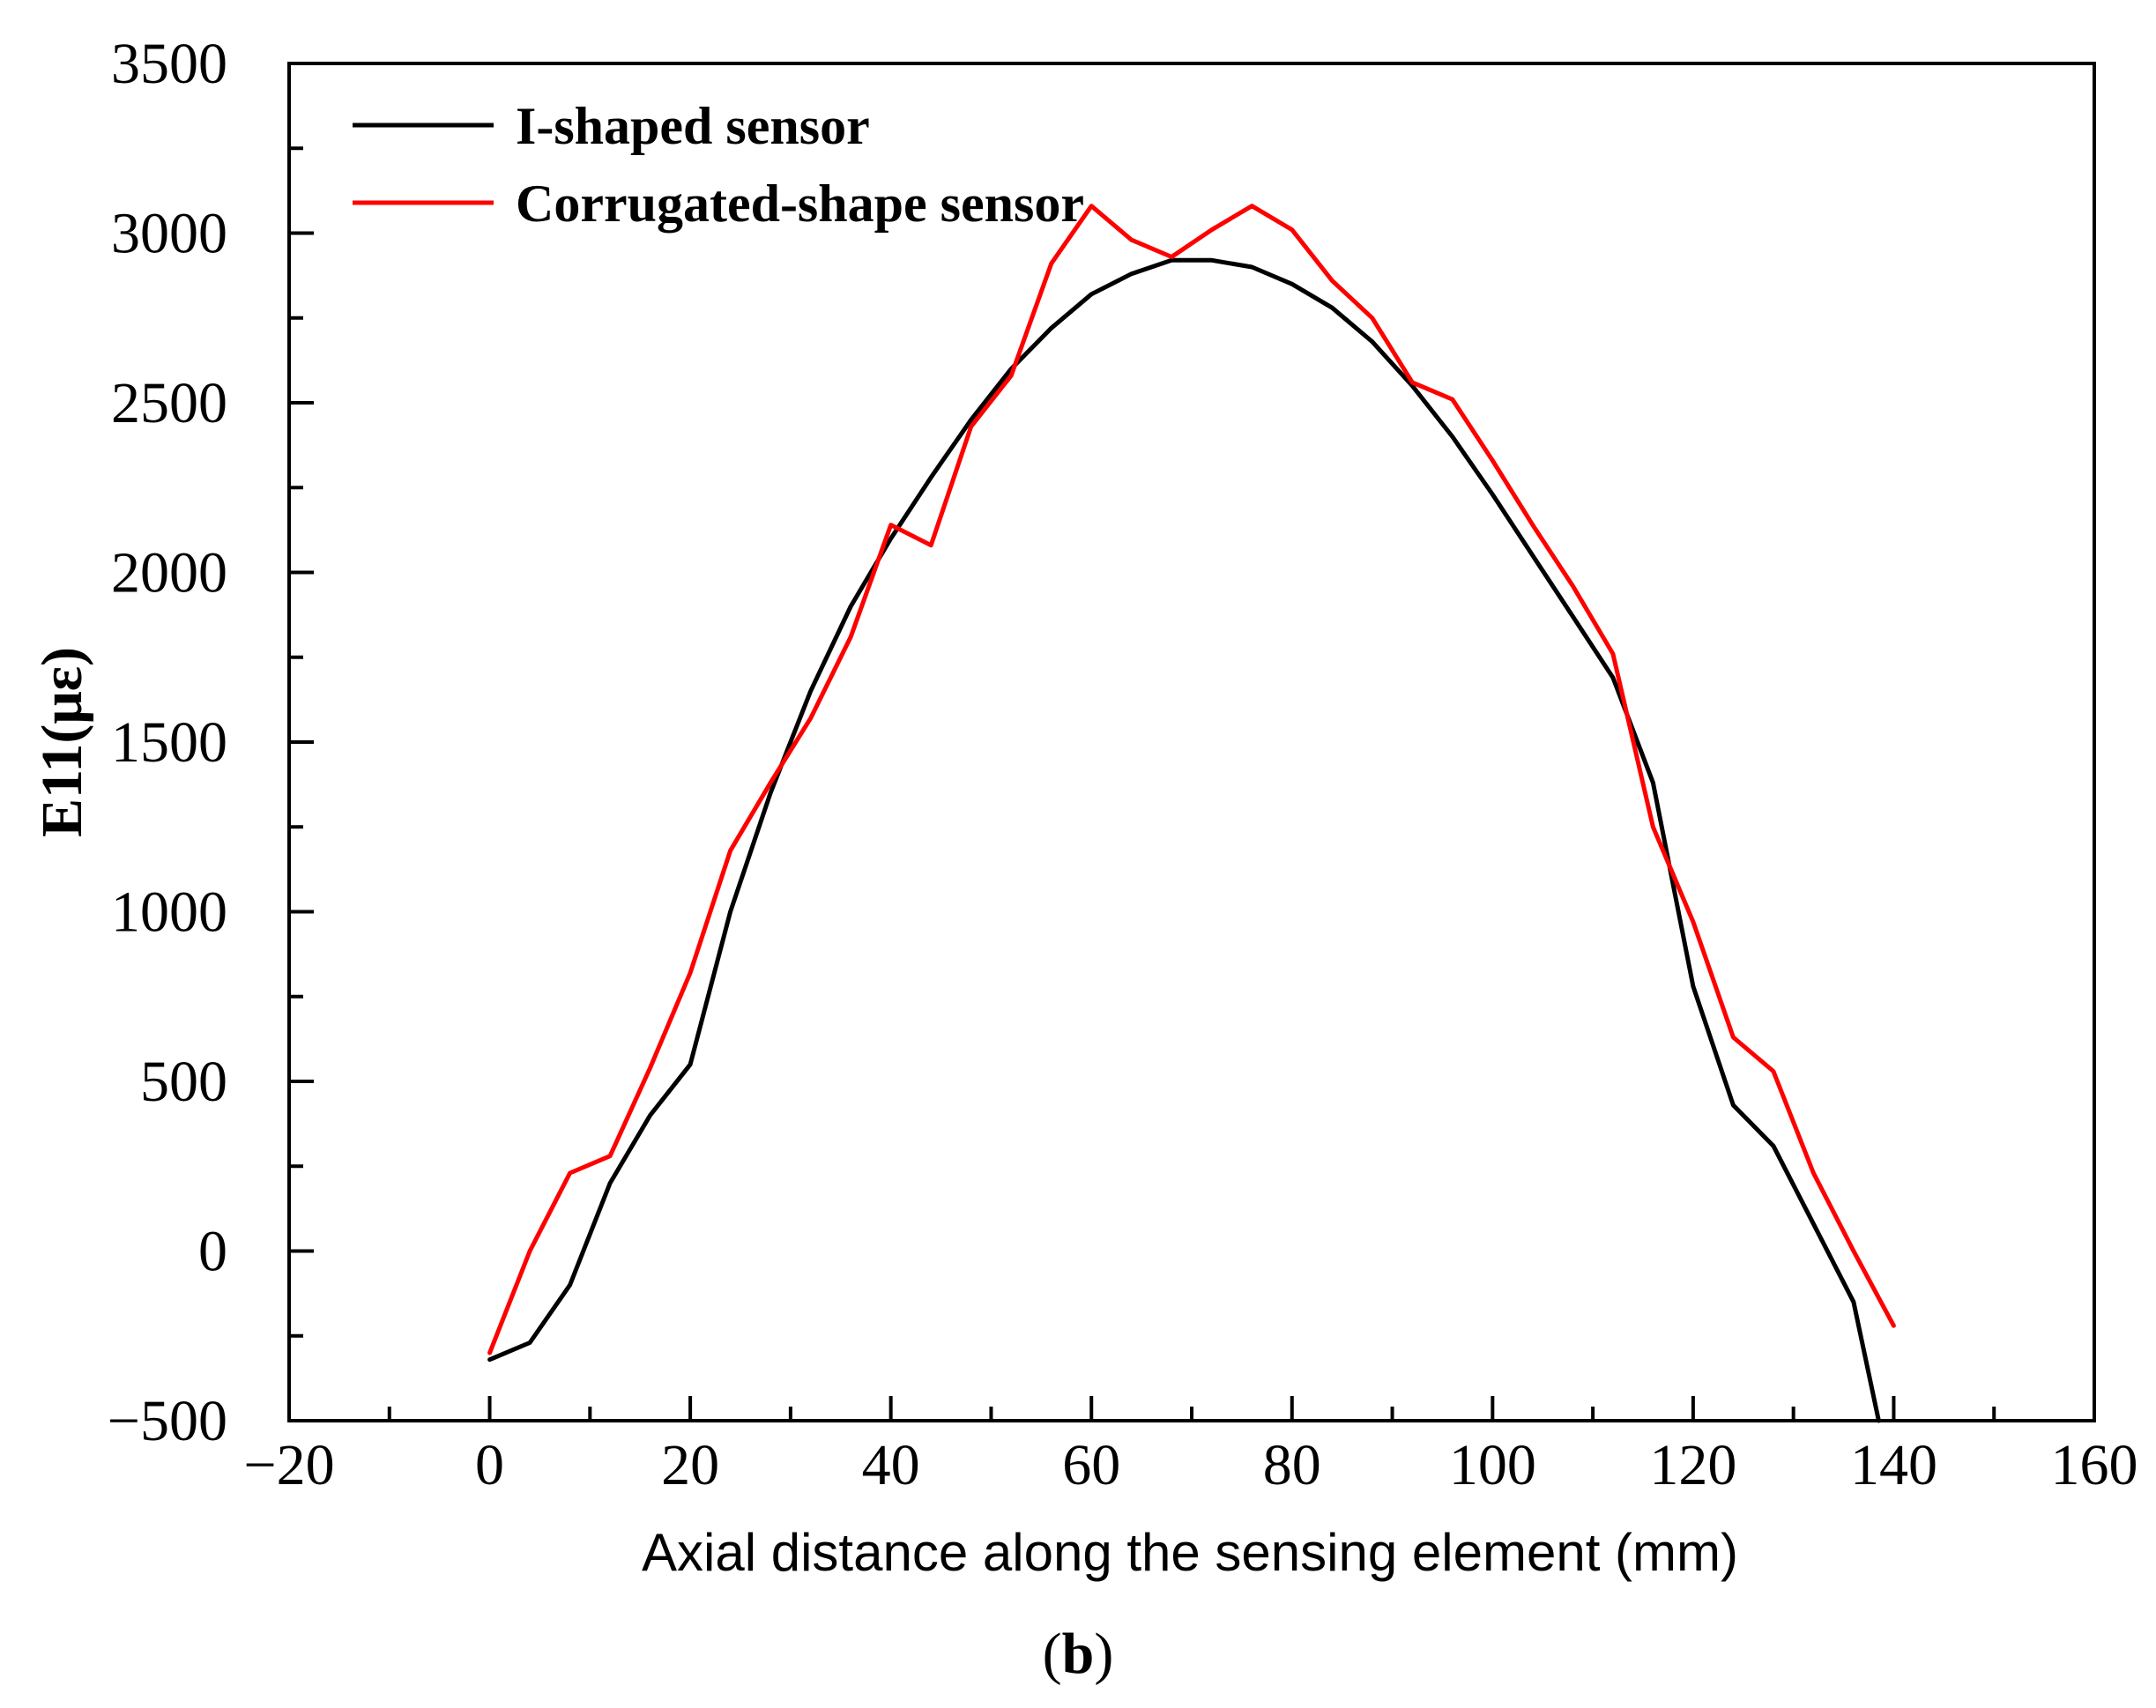  What do you see at coordinates (1692, 1465) in the screenshot?
I see `x-tick-label: 120` at bounding box center [1692, 1465].